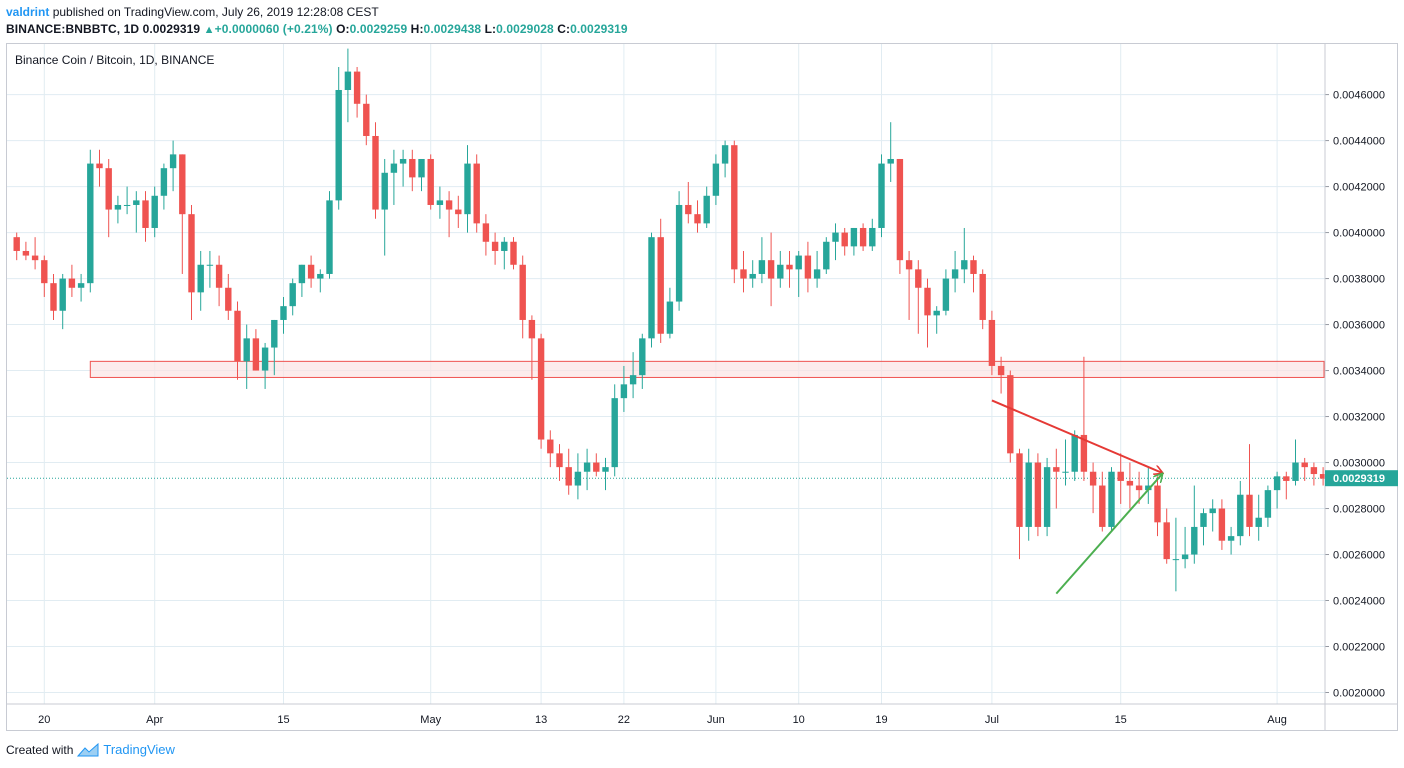  Describe the element at coordinates (1076, 435) in the screenshot. I see `resistance-trendline` at that location.